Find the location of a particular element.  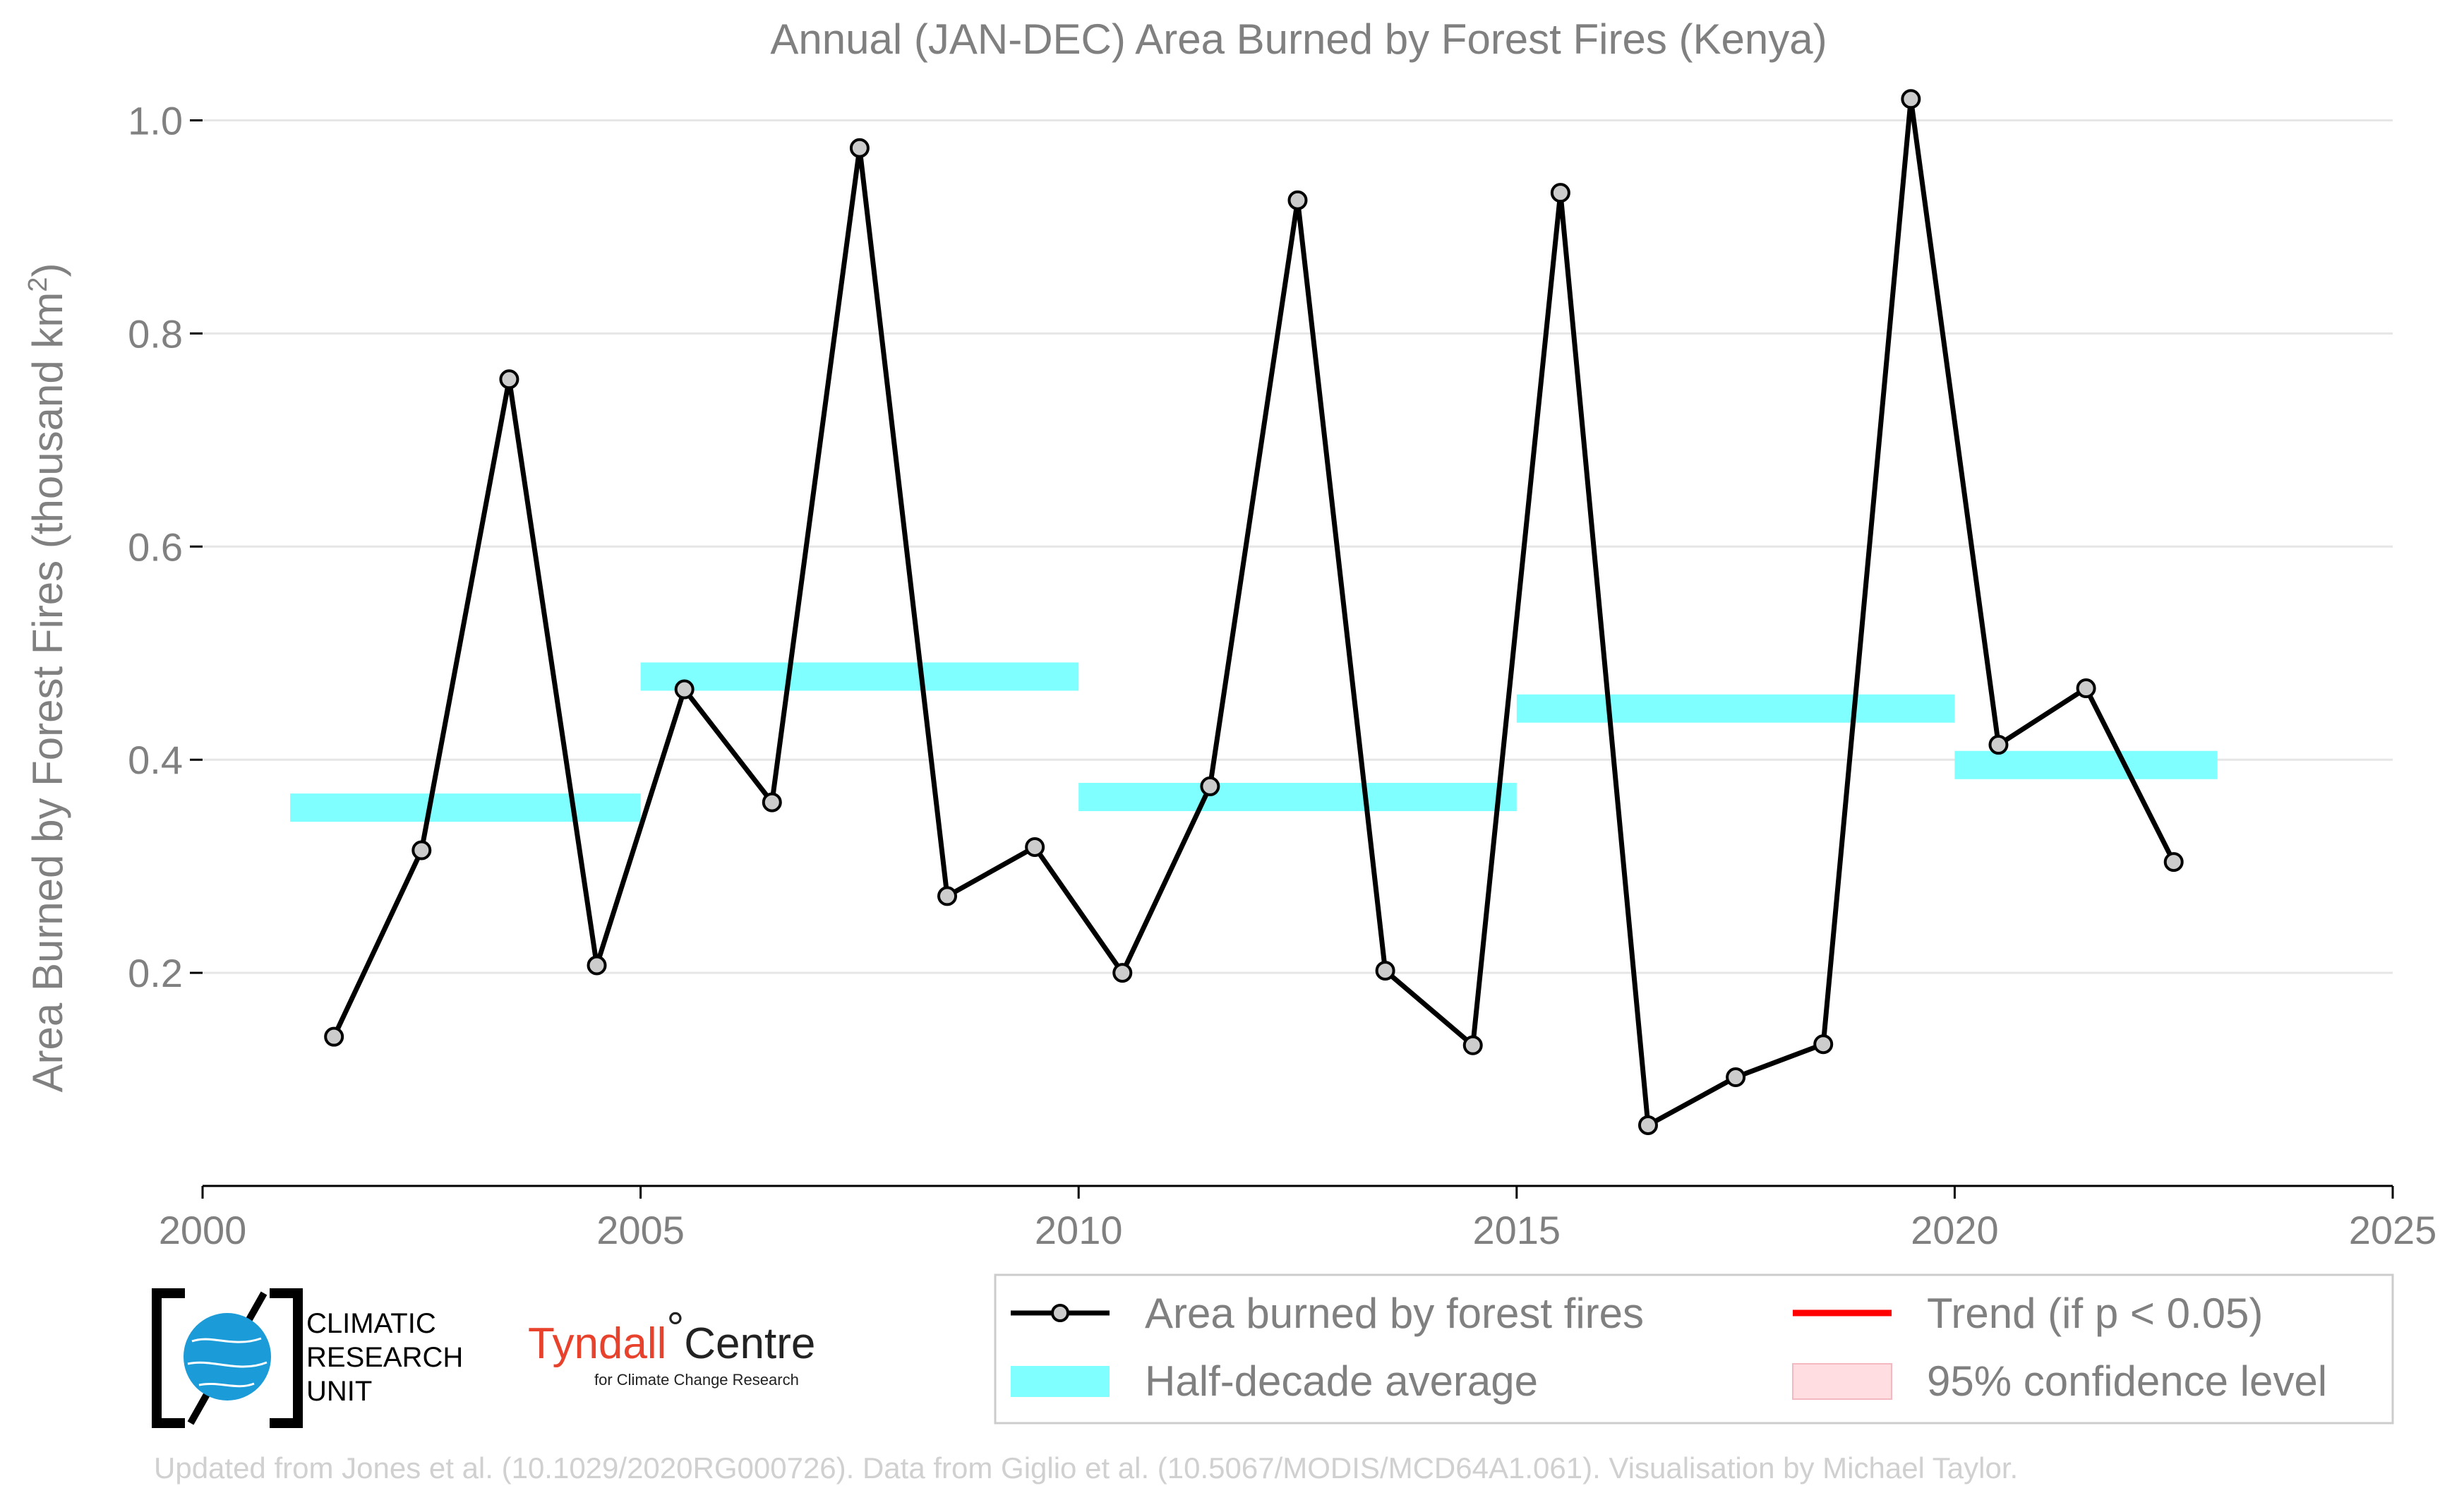

legend-label-series: Area burned by forest fires is located at coordinates (1394, 1313).